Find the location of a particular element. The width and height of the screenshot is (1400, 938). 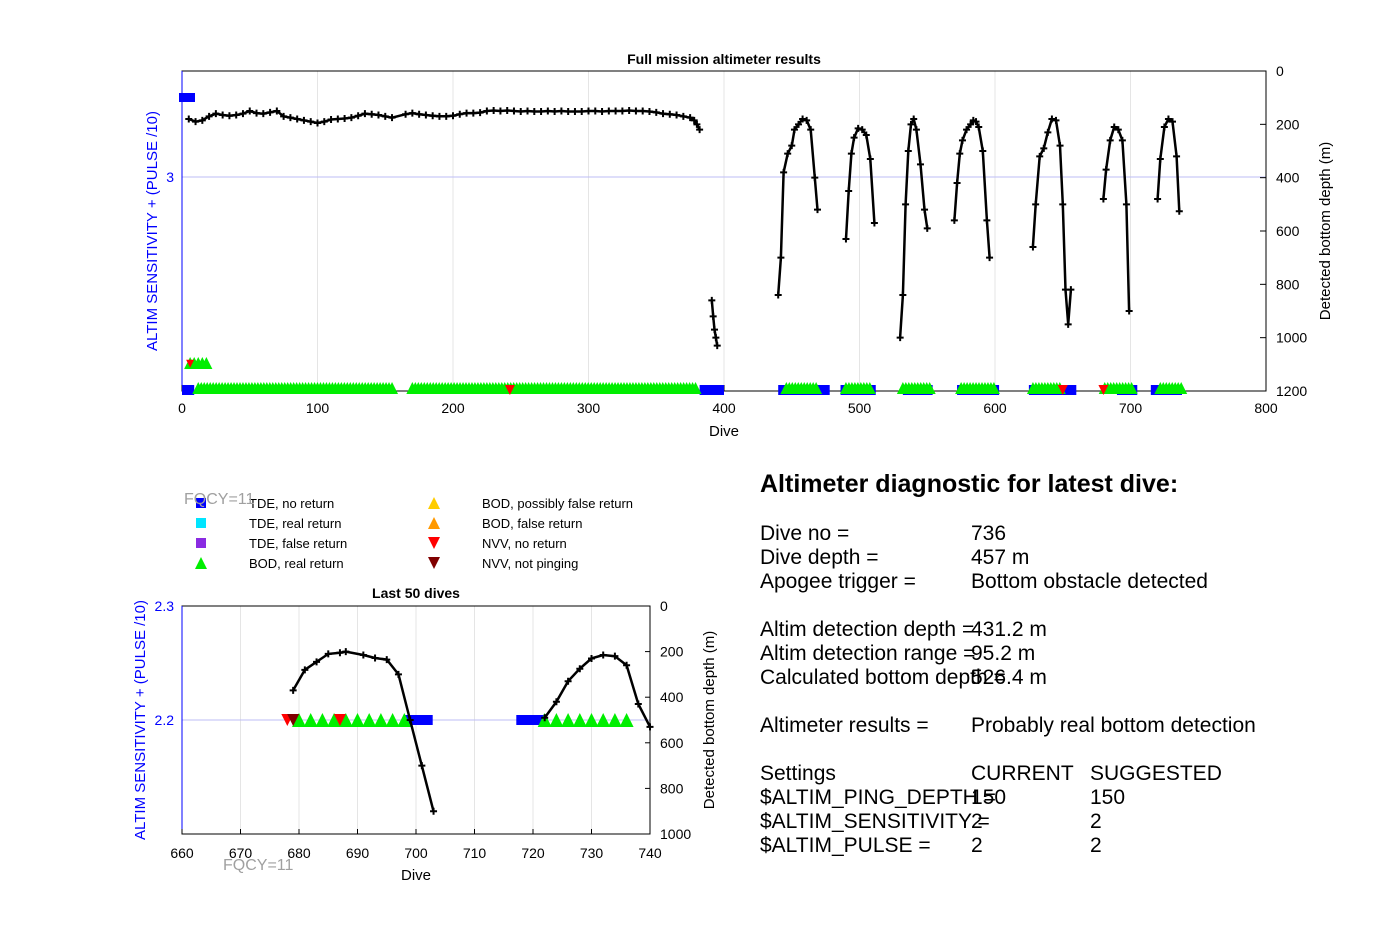

diagnostic-current-value: 150 is located at coordinates (989, 797).